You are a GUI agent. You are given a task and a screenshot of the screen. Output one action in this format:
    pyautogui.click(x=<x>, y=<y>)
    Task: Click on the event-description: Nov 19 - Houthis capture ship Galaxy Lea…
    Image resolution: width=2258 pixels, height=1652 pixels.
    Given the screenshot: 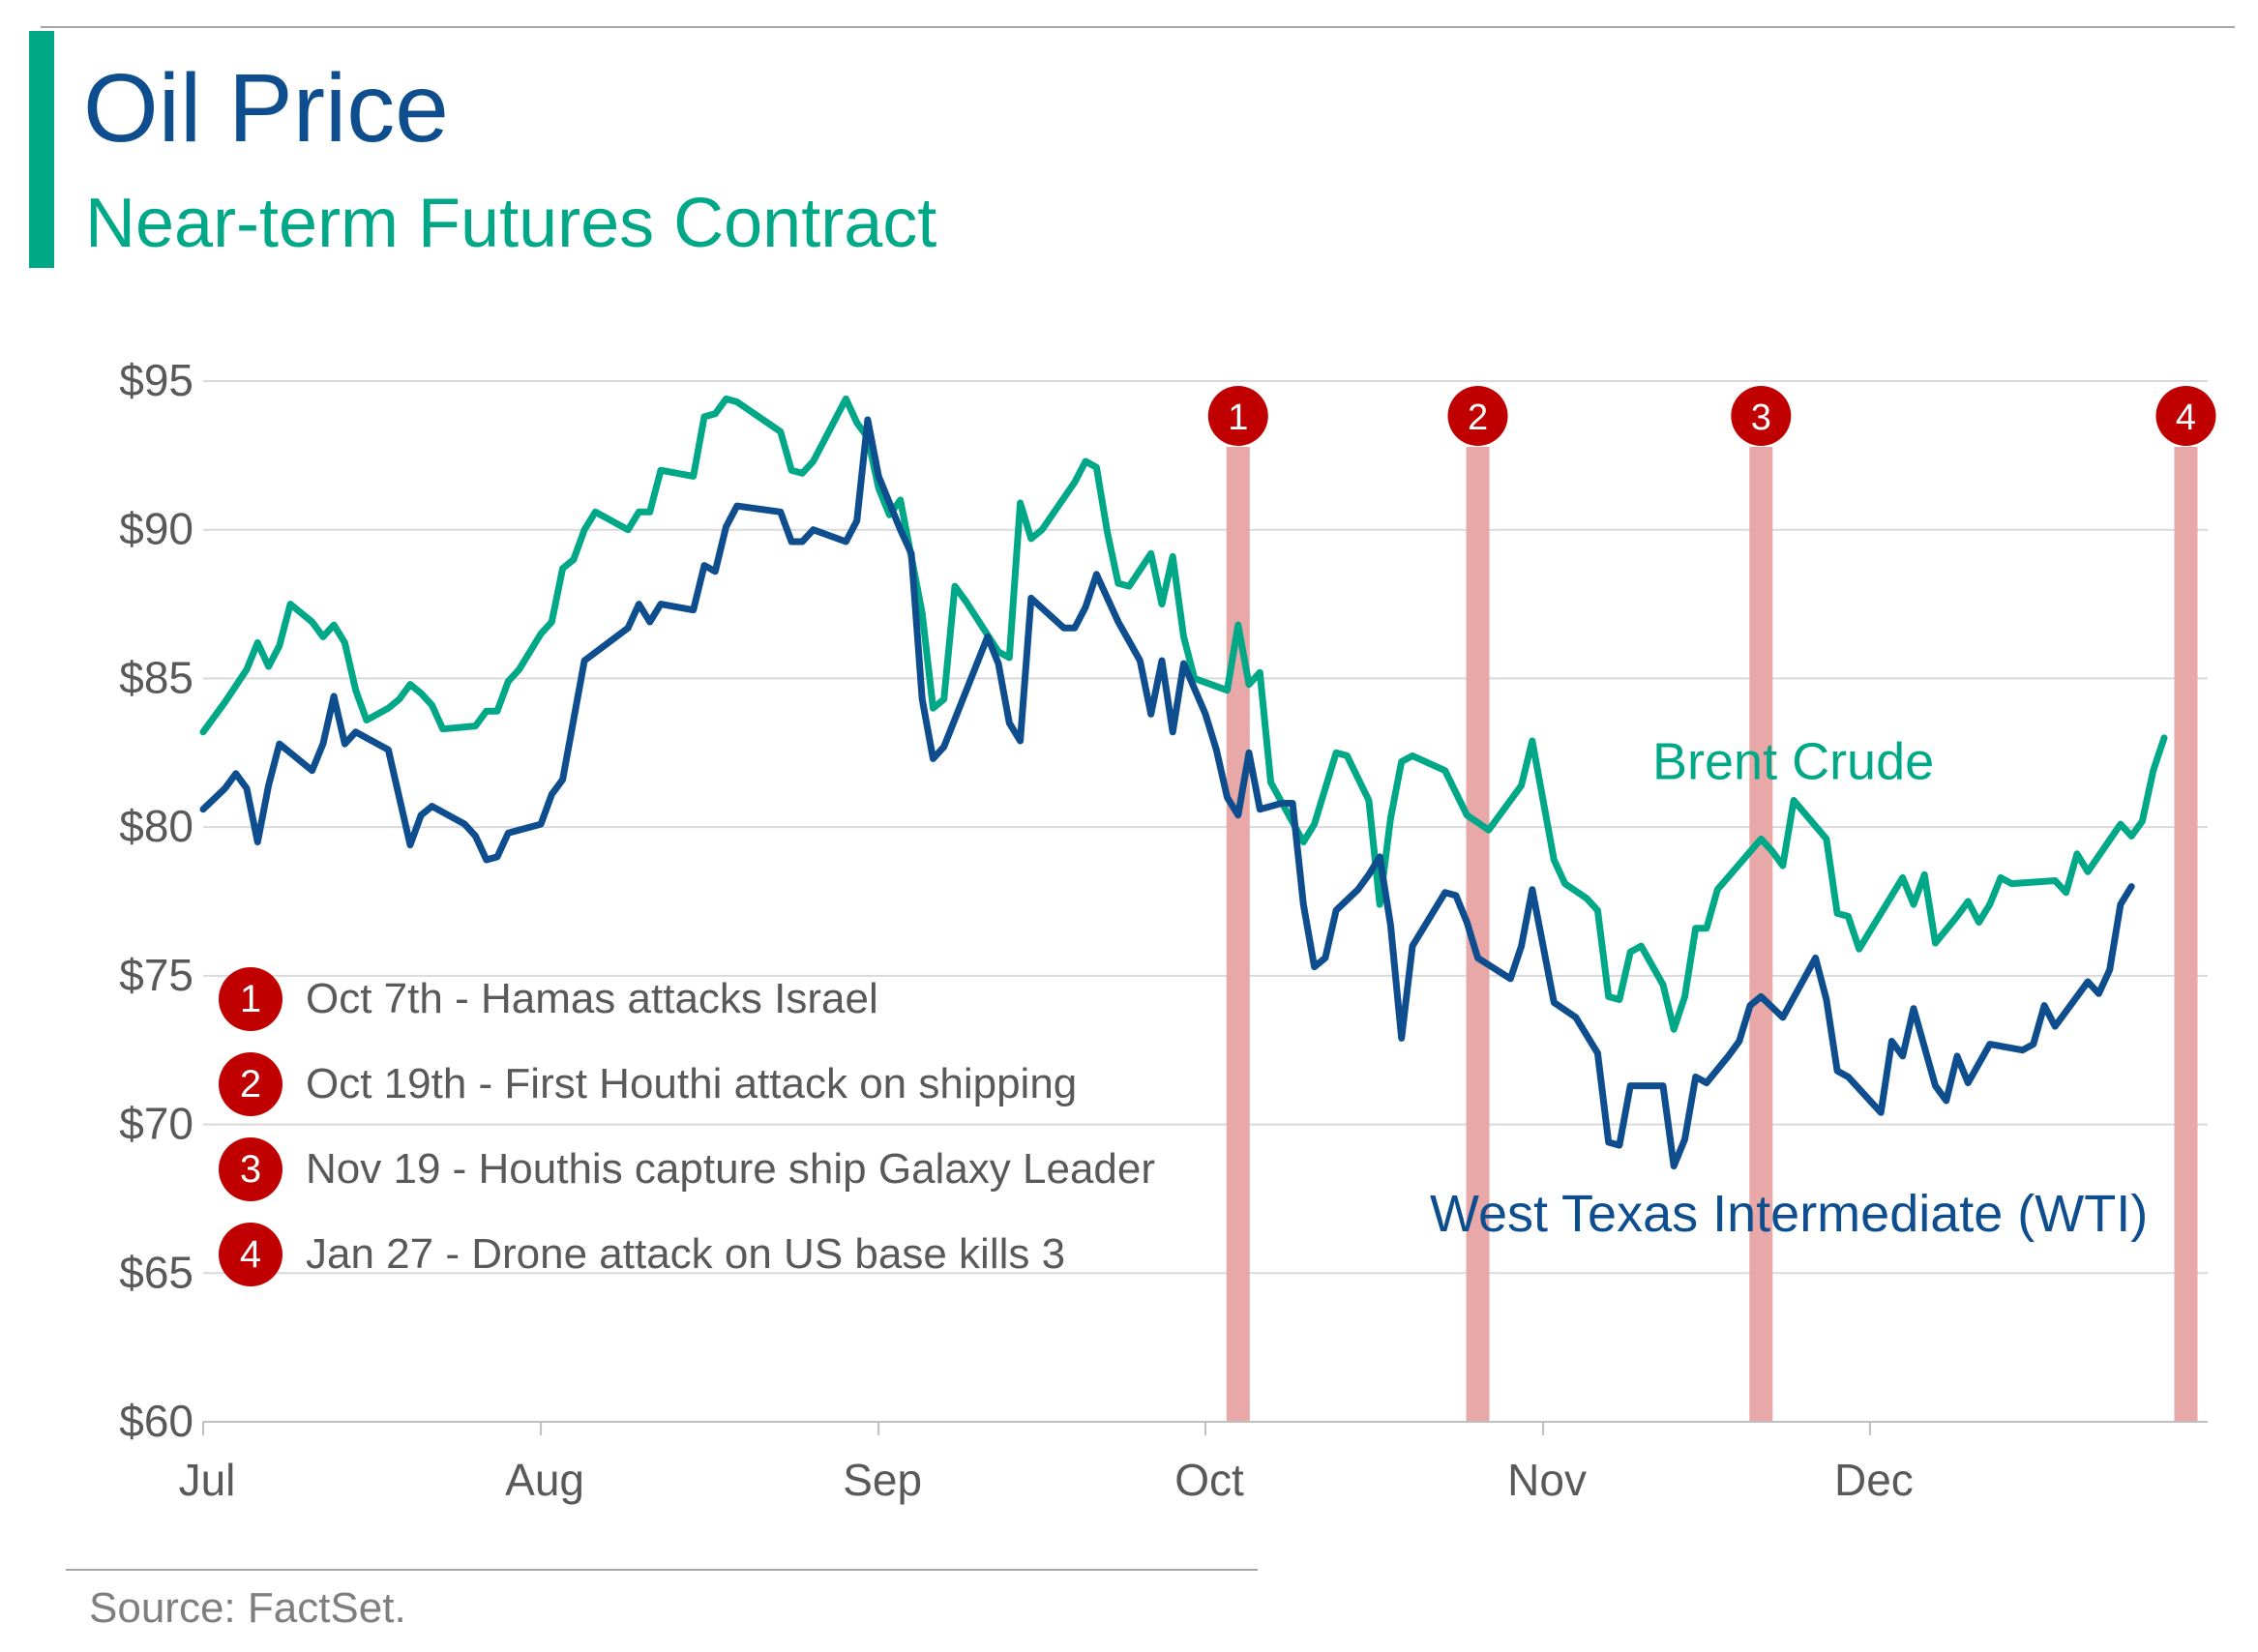 What is the action you would take?
    pyautogui.click(x=731, y=1169)
    